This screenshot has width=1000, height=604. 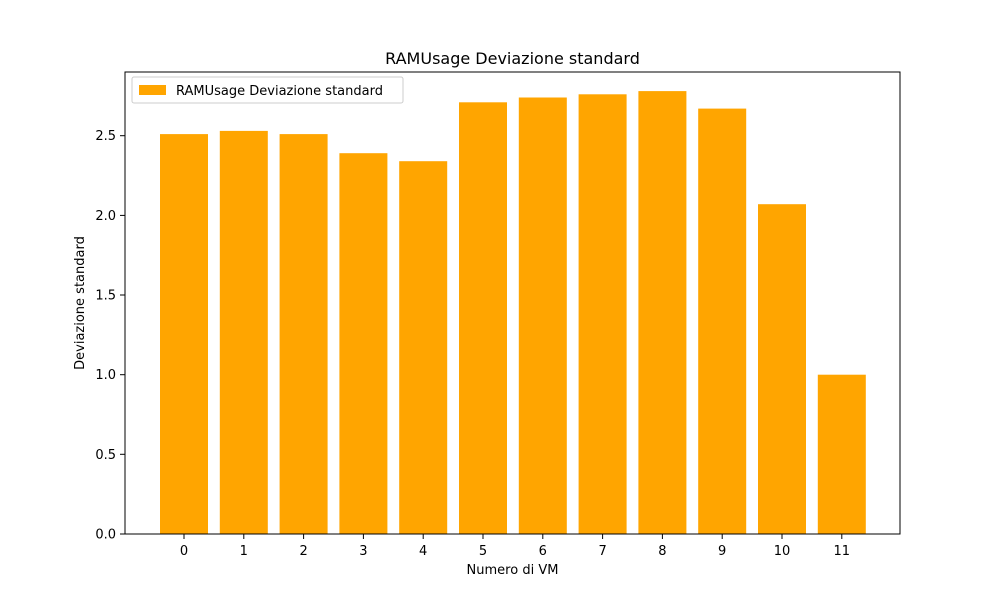 I want to click on chart-title: RAMUsage Deviazione standard, so click(x=512, y=58).